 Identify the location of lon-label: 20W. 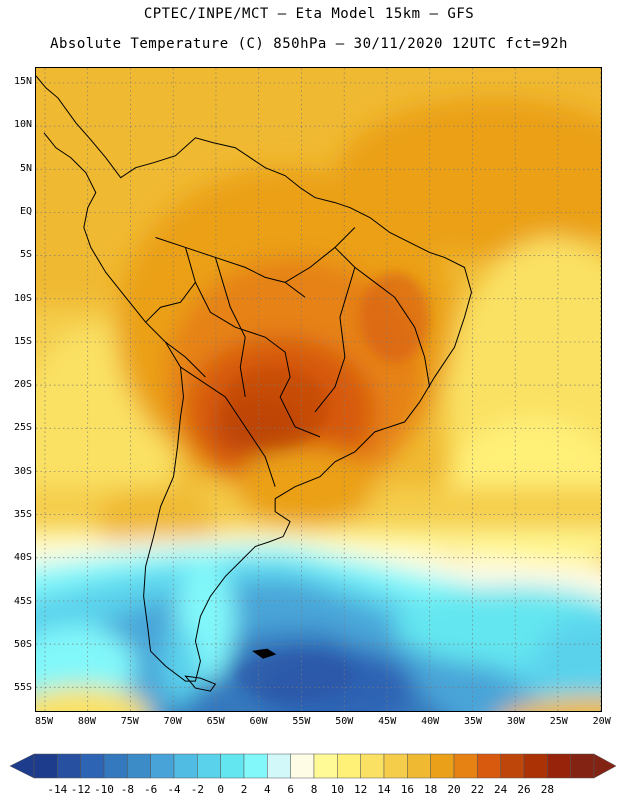
(601, 721).